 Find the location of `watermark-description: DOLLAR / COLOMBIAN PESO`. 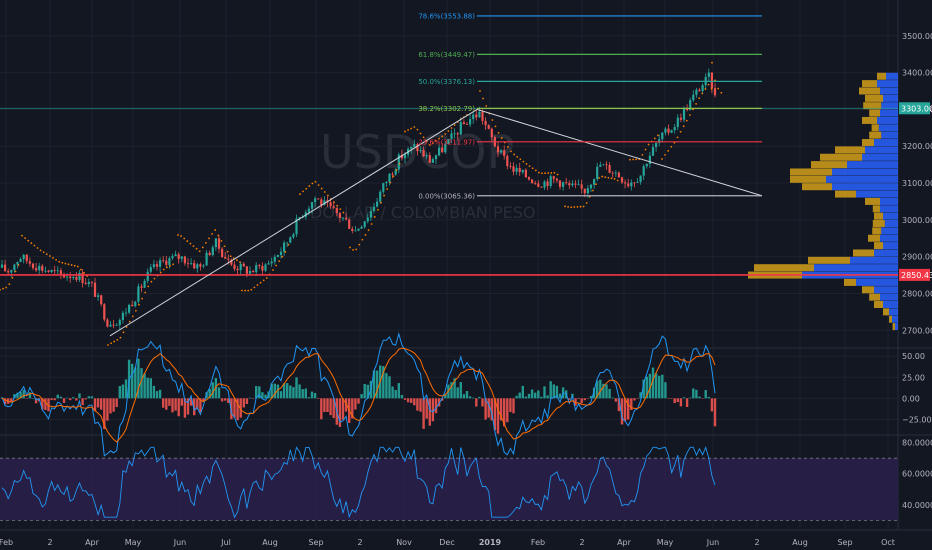

watermark-description: DOLLAR / COLOMBIAN PESO is located at coordinates (422, 212).